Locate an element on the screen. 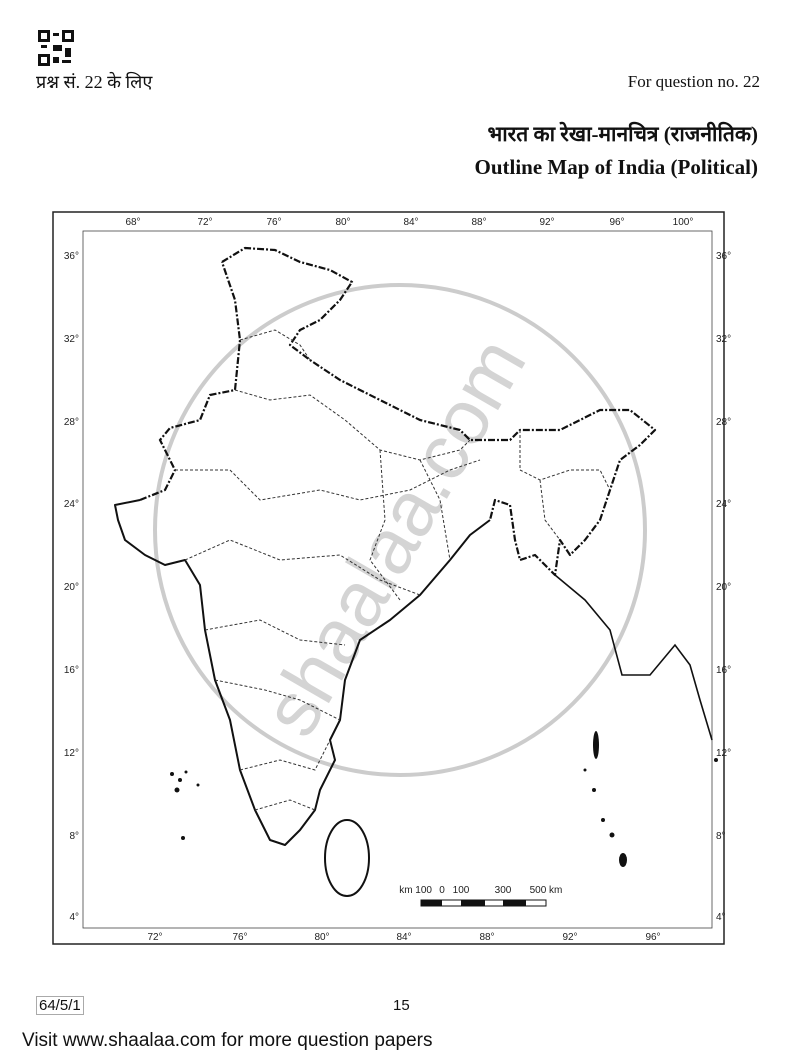  longitude-label-top: 96° is located at coordinates (616, 222).